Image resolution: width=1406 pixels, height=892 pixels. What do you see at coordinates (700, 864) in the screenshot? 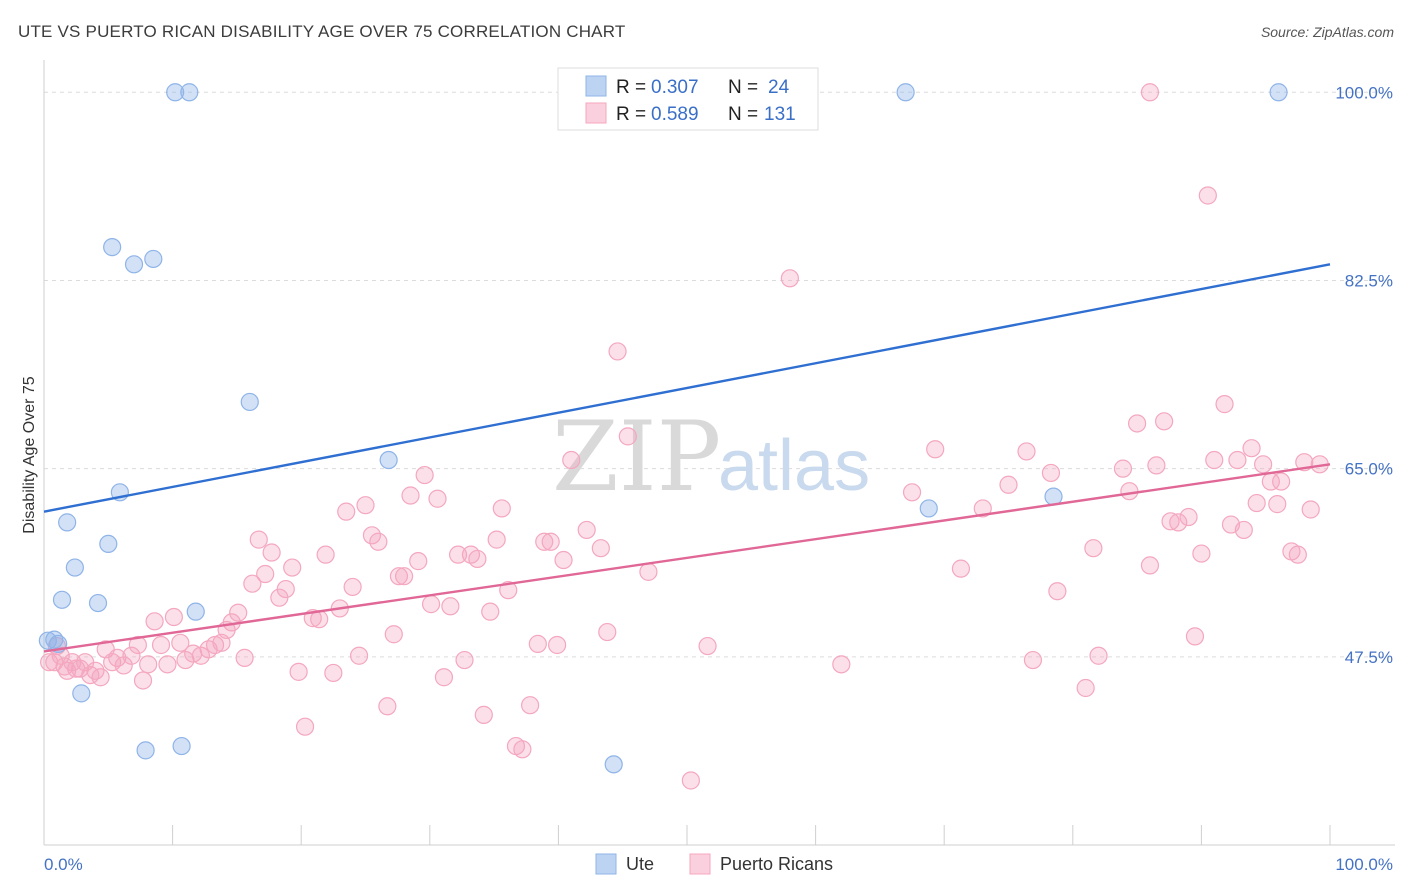
I see `series-swatch-puerto-ricans` at bounding box center [700, 864].